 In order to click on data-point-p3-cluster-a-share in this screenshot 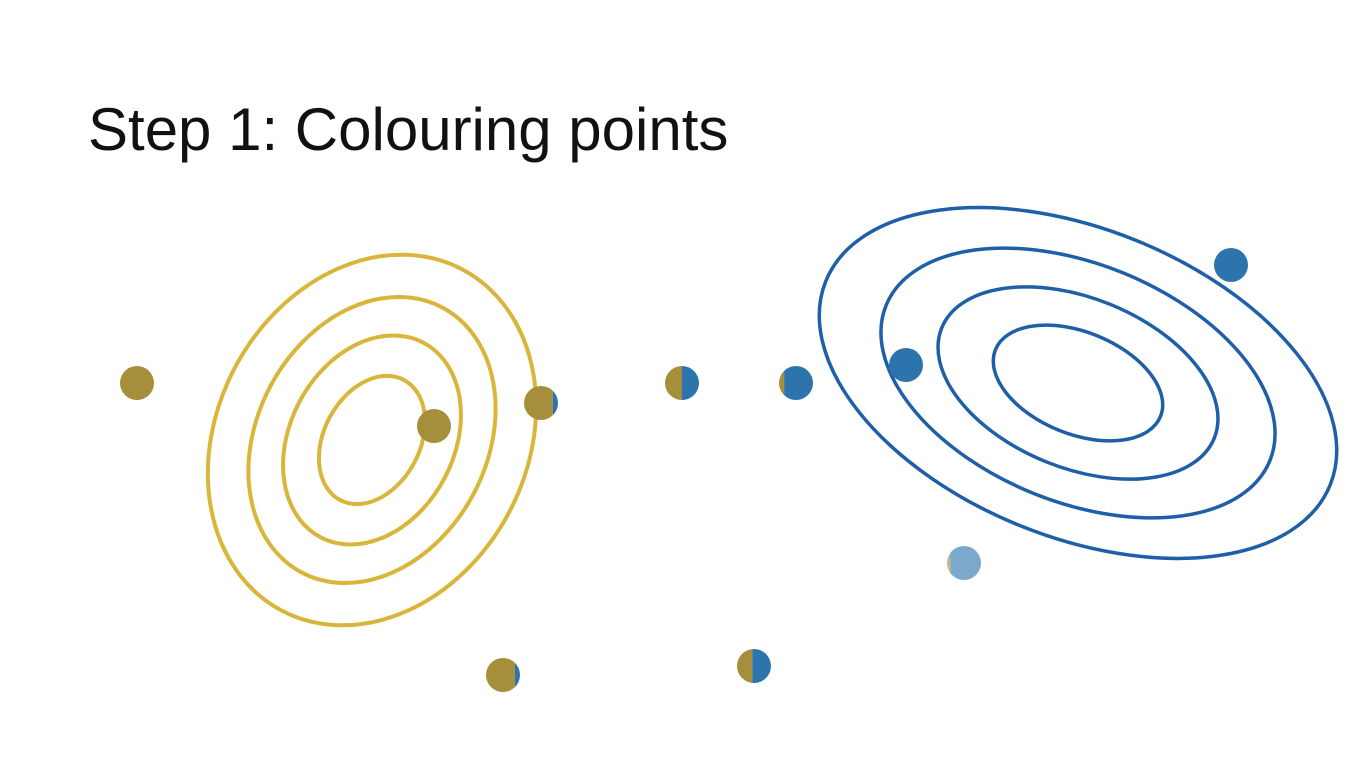, I will do `click(538, 403)`.